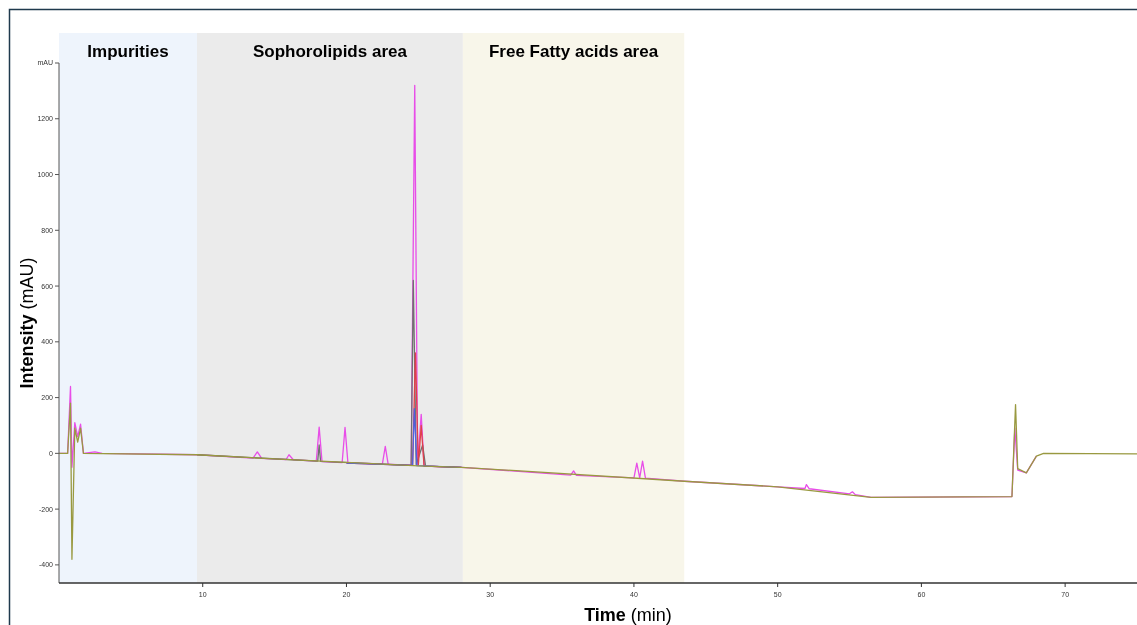 This screenshot has width=1137, height=625. Describe the element at coordinates (628, 615) in the screenshot. I see `x-axis-title: Time (min)` at that location.